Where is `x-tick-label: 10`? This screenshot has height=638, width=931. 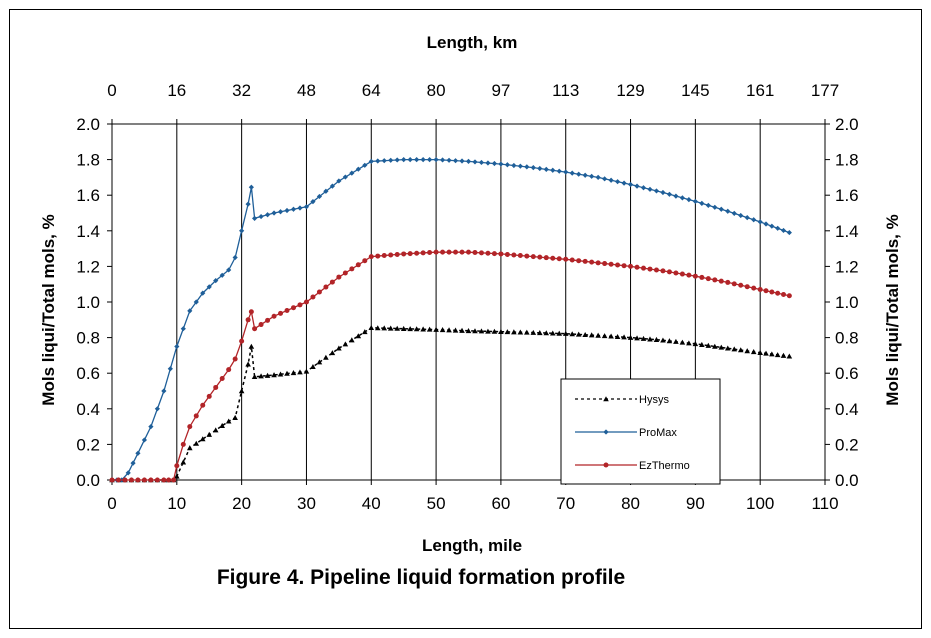
x-tick-label: 10 is located at coordinates (176, 503).